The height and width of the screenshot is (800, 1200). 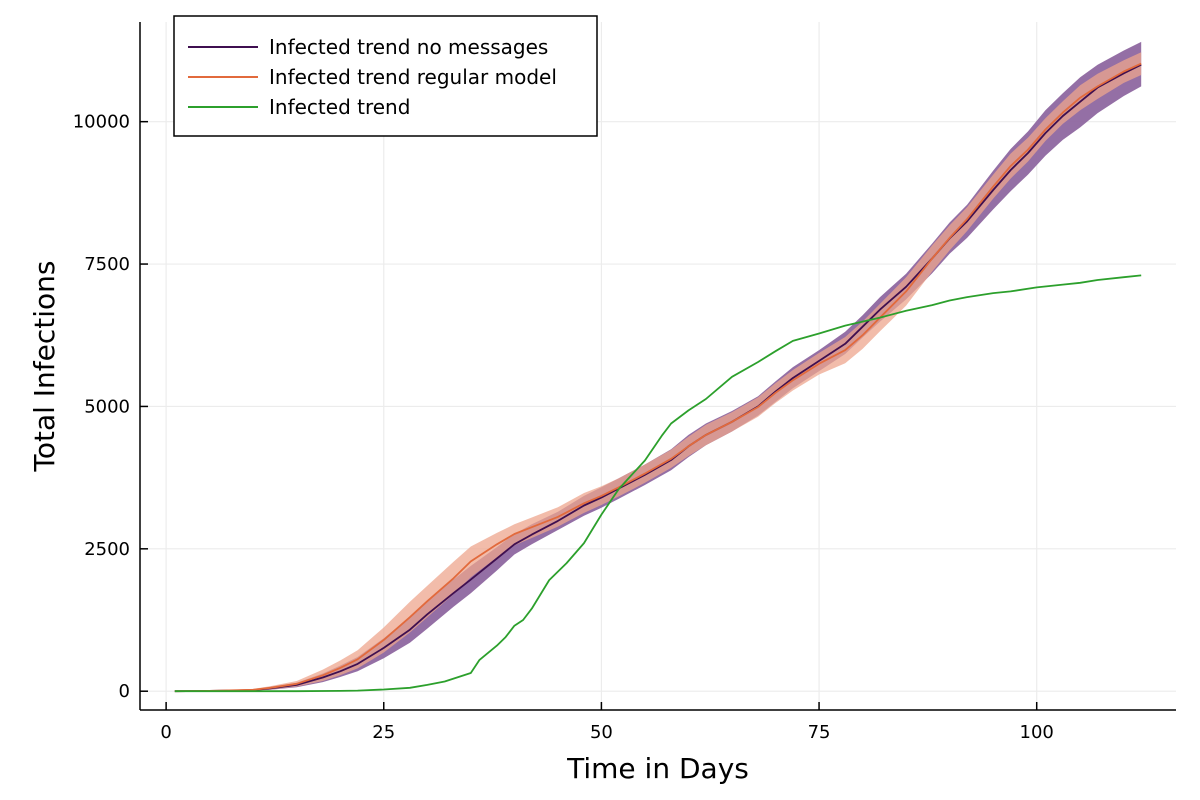 I want to click on legend-label-2: Infected trend regular model, so click(x=413, y=77).